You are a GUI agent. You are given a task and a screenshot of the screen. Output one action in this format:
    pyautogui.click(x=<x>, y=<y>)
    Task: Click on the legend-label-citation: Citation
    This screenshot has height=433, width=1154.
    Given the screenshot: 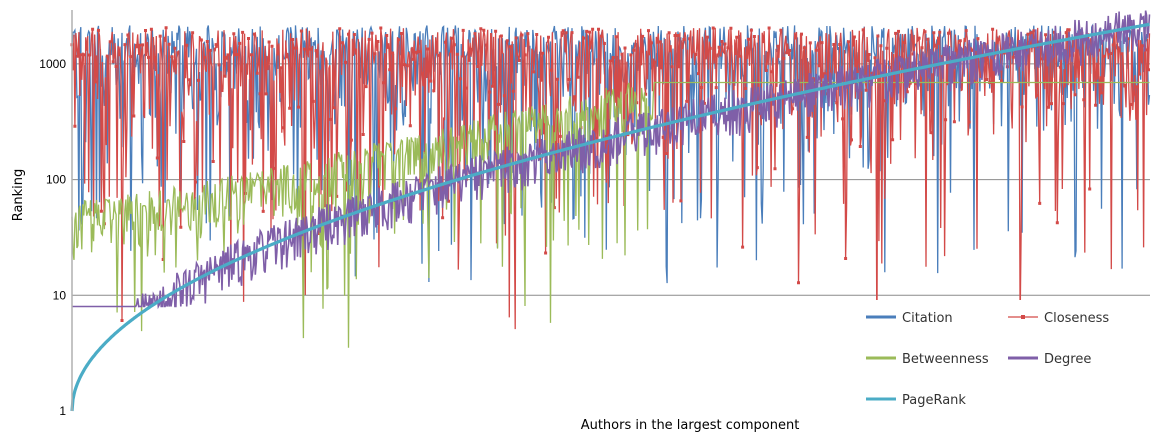 What is the action you would take?
    pyautogui.click(x=927, y=318)
    